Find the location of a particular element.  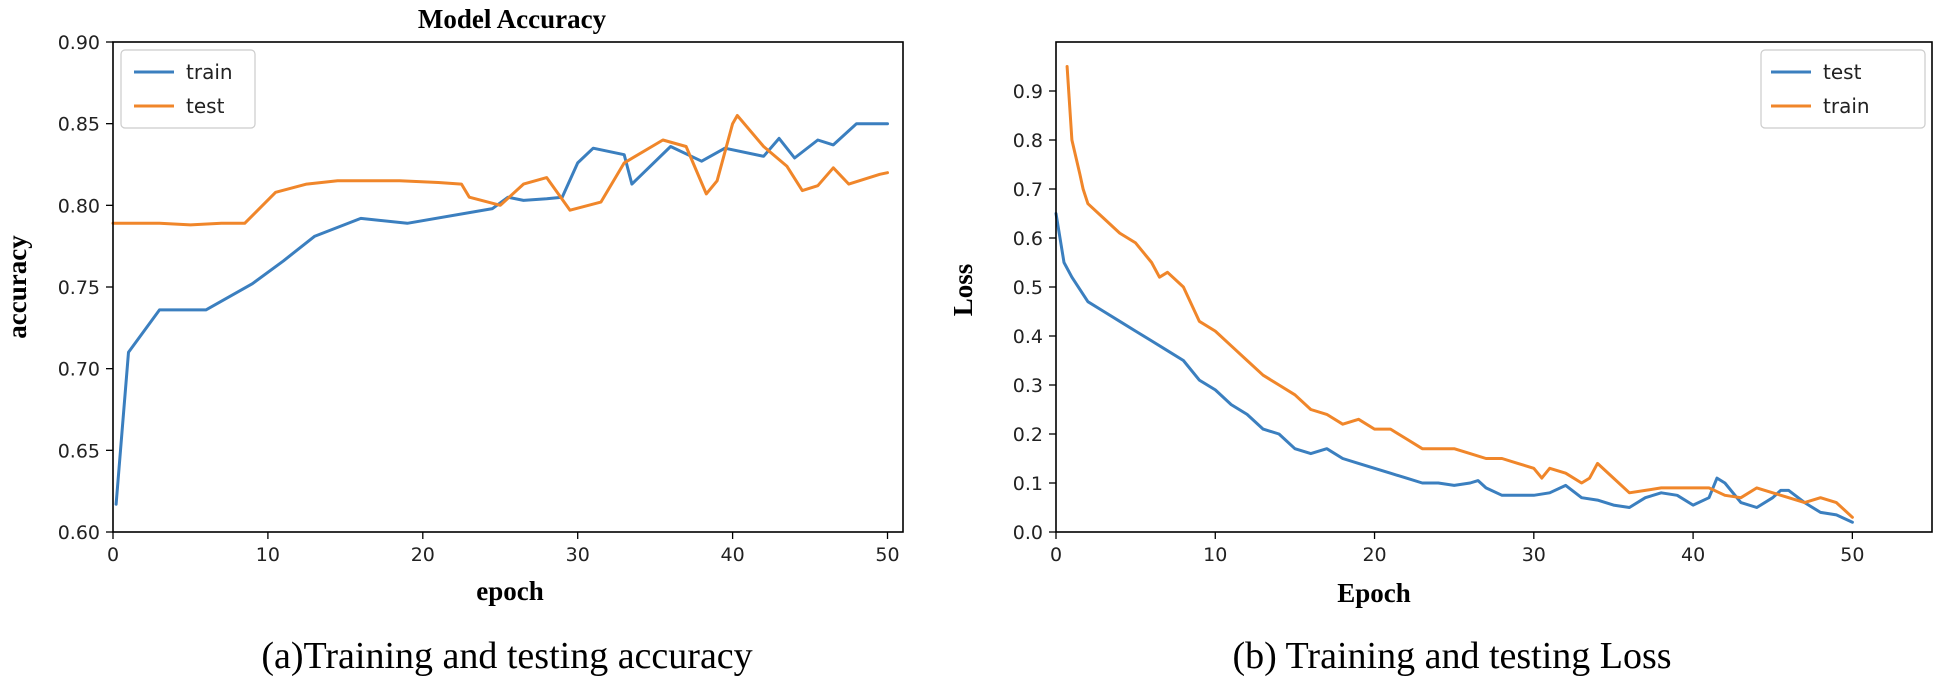

loss-y-tick-label: 0.5 is located at coordinates (1028, 288).